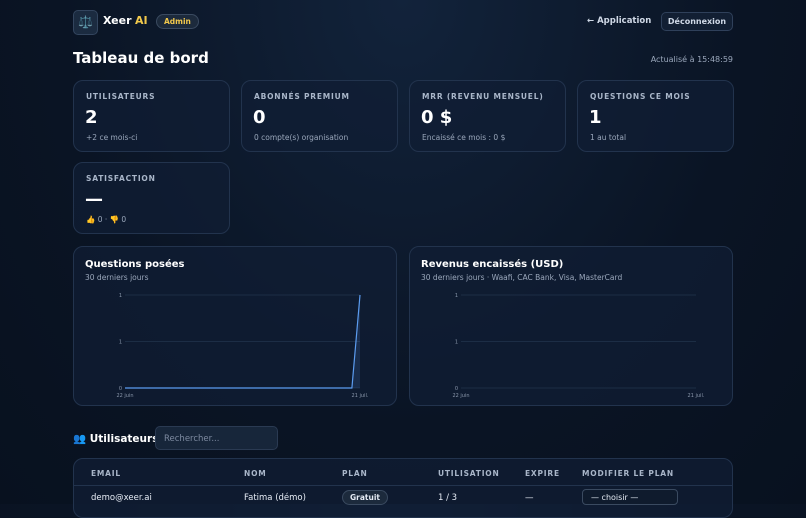 The image size is (806, 518). I want to click on stat-card: UTILISATEURS 2 +2 ce mois-ci, so click(151, 116).